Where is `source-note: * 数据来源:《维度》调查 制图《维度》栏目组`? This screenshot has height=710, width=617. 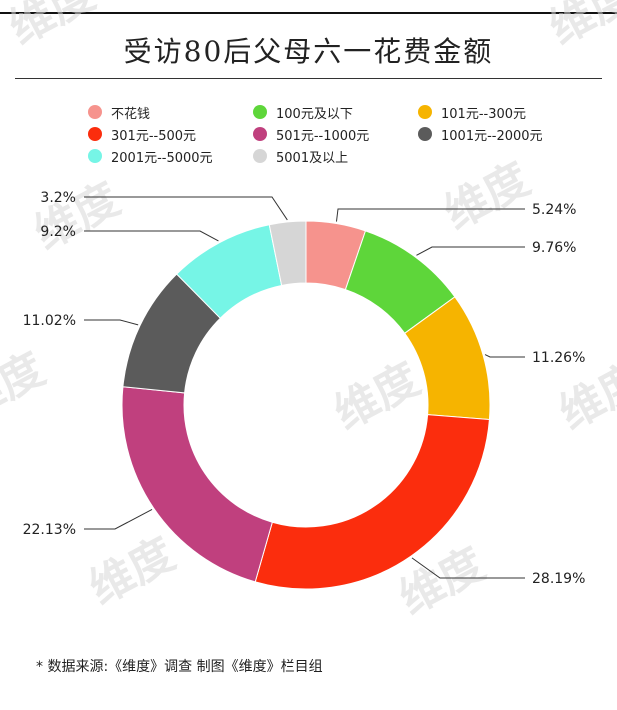 source-note: * 数据来源:《维度》调查 制图《维度》栏目组 is located at coordinates (179, 667).